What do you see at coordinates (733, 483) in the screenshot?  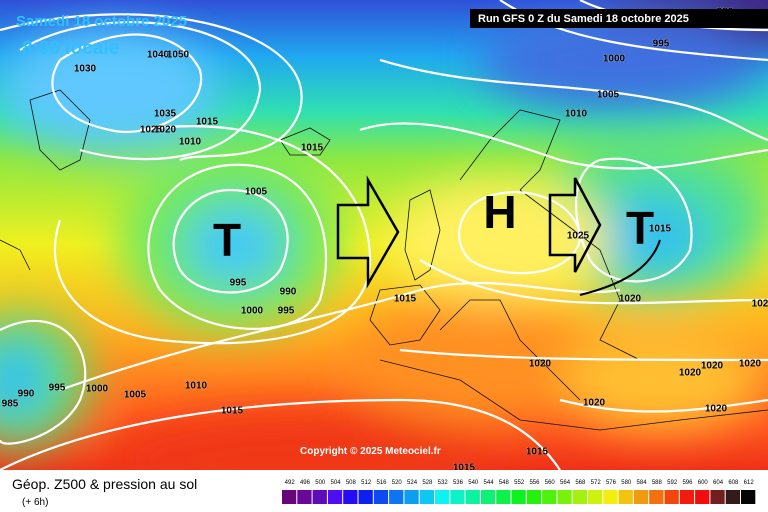 I see `scale-label: 608` at bounding box center [733, 483].